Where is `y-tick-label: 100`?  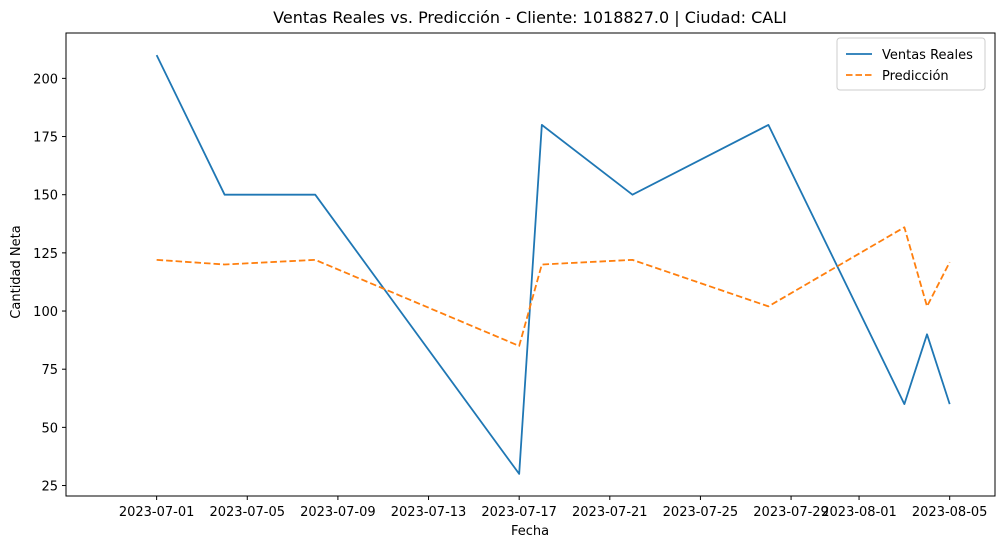 y-tick-label: 100 is located at coordinates (45, 312).